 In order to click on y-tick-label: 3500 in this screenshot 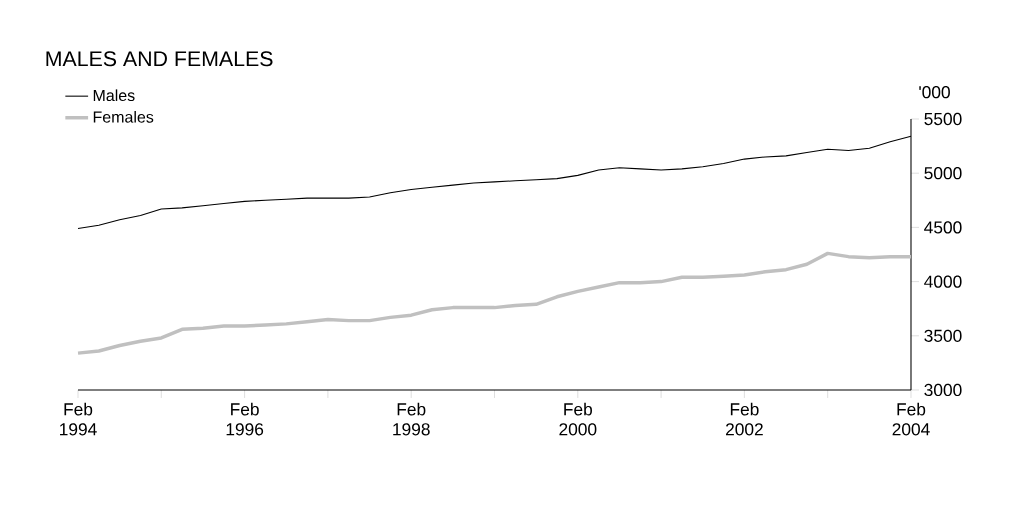, I will do `click(943, 335)`.